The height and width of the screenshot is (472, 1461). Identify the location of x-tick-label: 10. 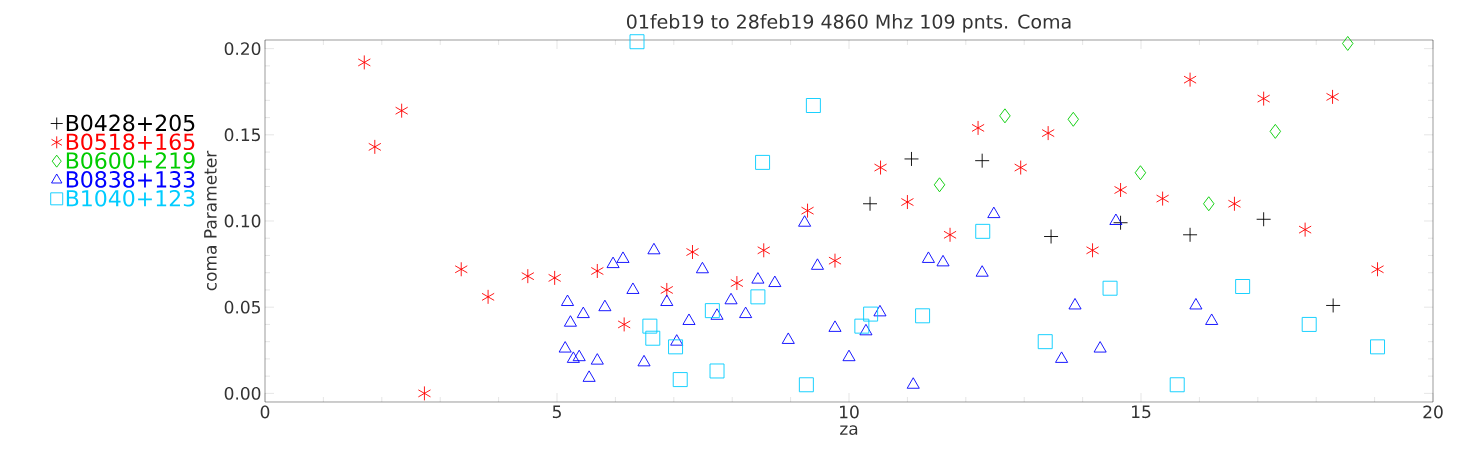
(849, 412).